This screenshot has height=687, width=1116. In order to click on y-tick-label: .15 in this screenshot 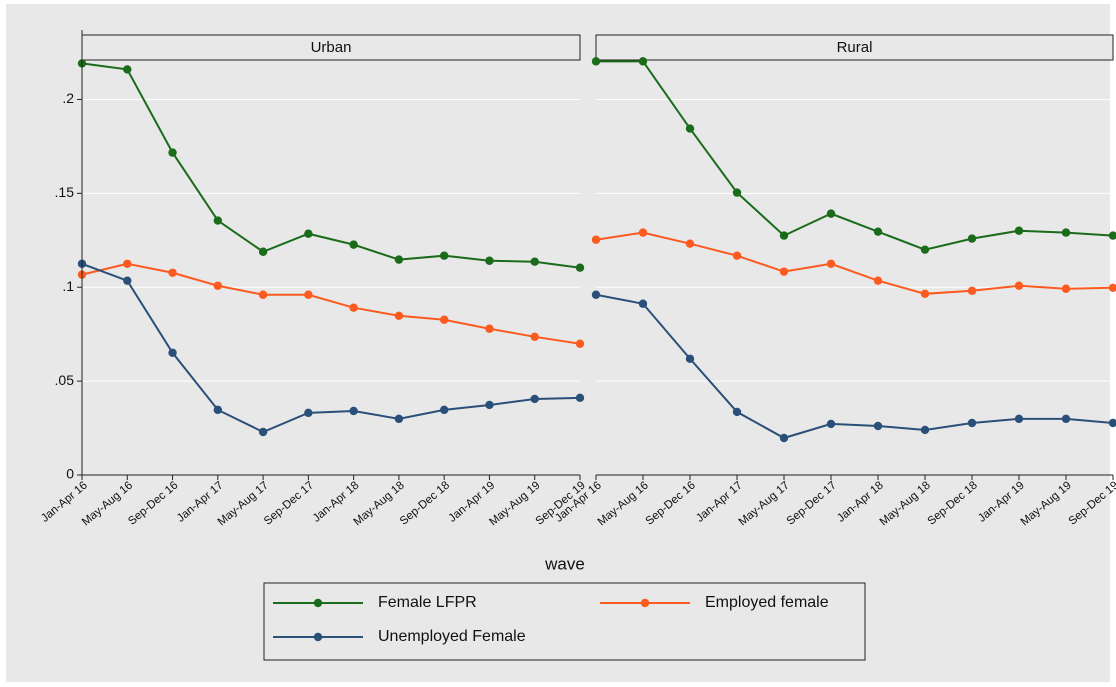, I will do `click(65, 192)`.